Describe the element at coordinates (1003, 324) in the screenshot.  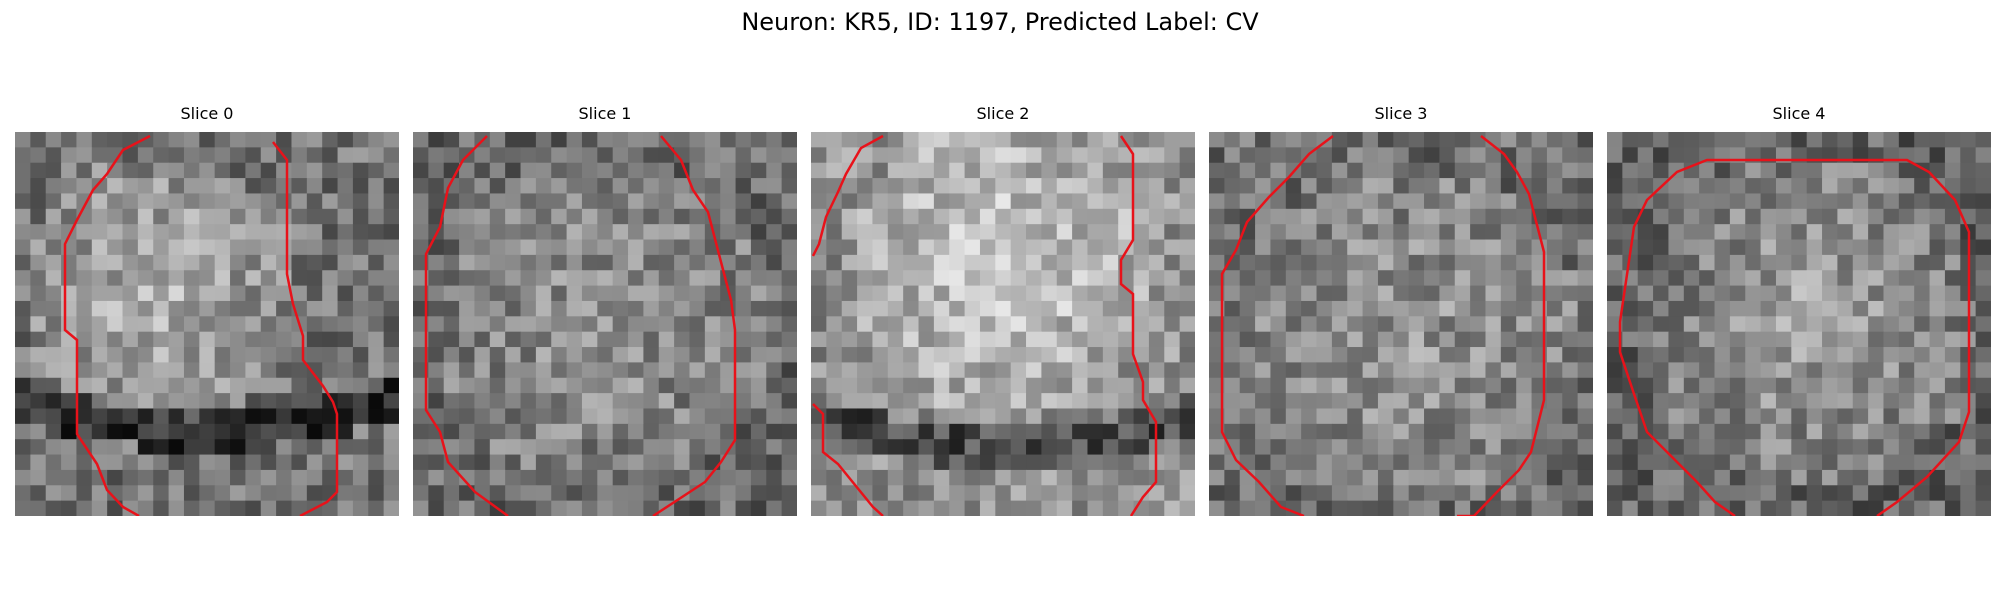
I see `noise-grid` at that location.